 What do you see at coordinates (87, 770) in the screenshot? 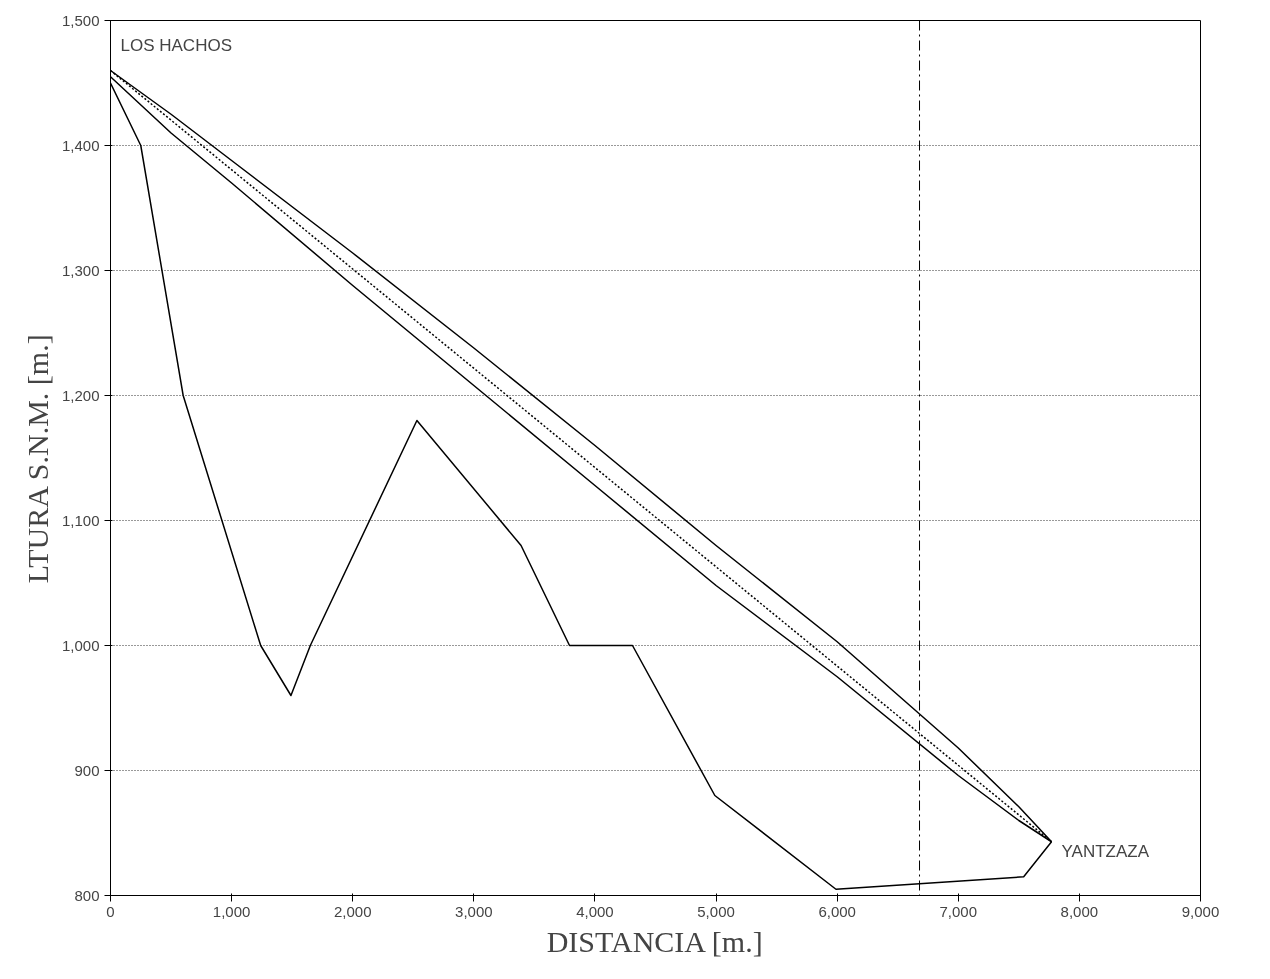
I see `y-tick-label: 900` at bounding box center [87, 770].